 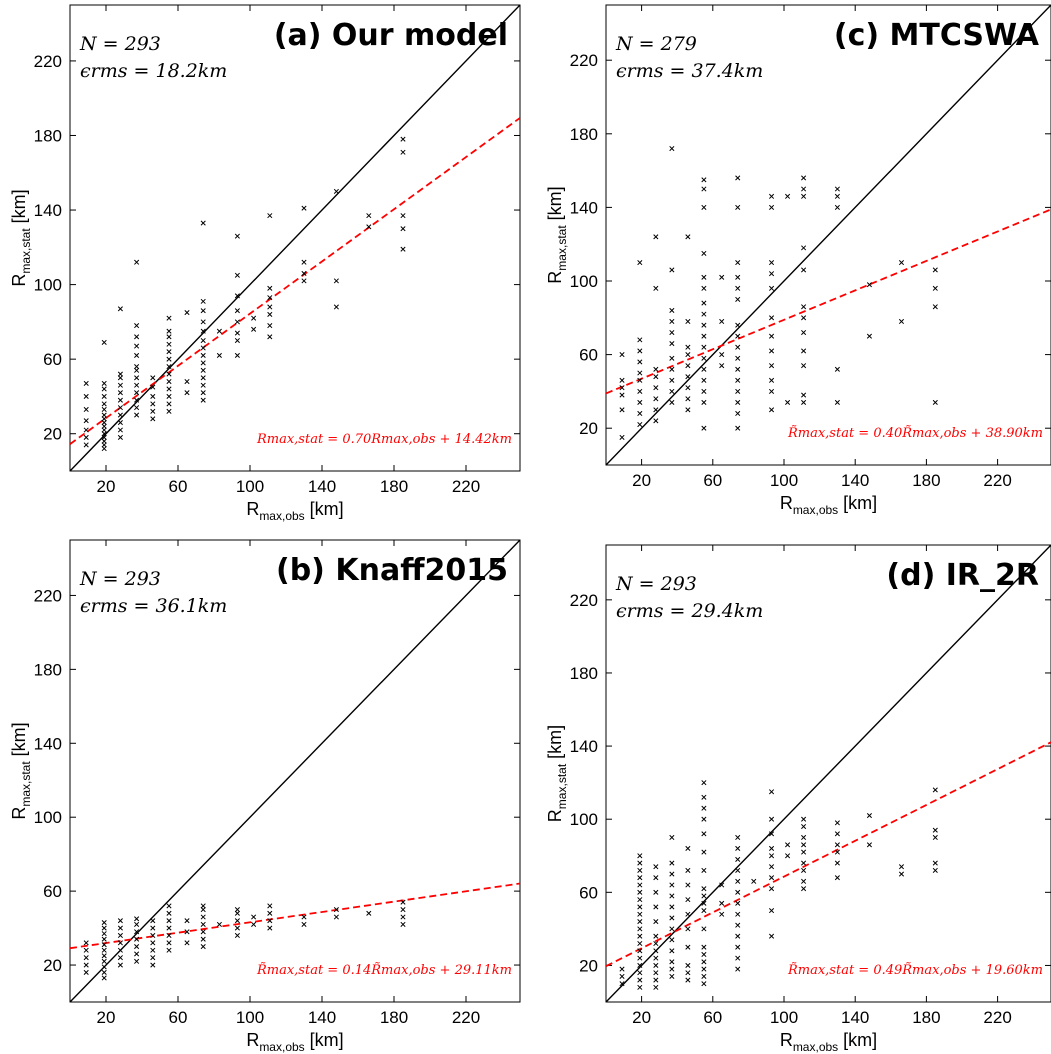 What do you see at coordinates (828, 301) in the screenshot?
I see `fit-line` at bounding box center [828, 301].